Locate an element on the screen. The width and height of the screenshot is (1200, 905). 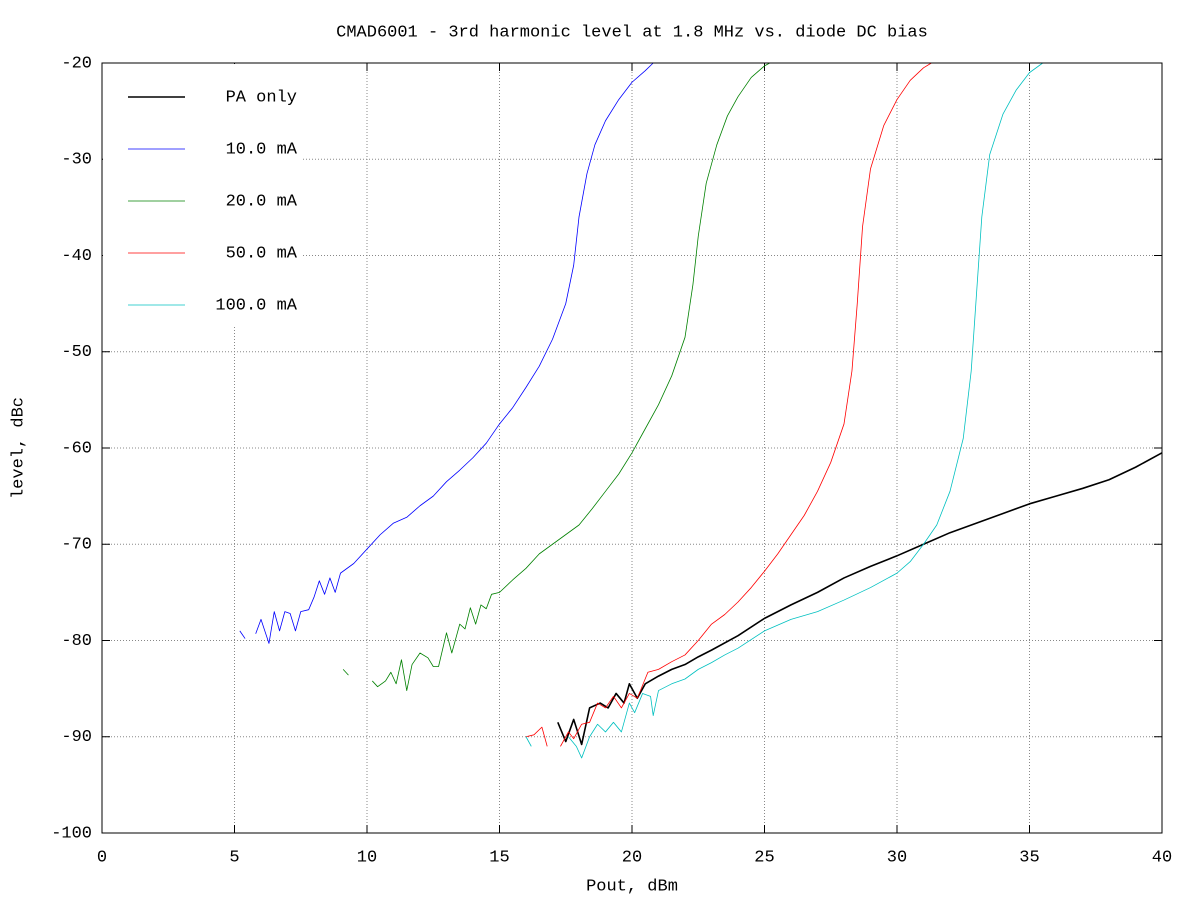
legend-label: 10.0 mA is located at coordinates (262, 149).